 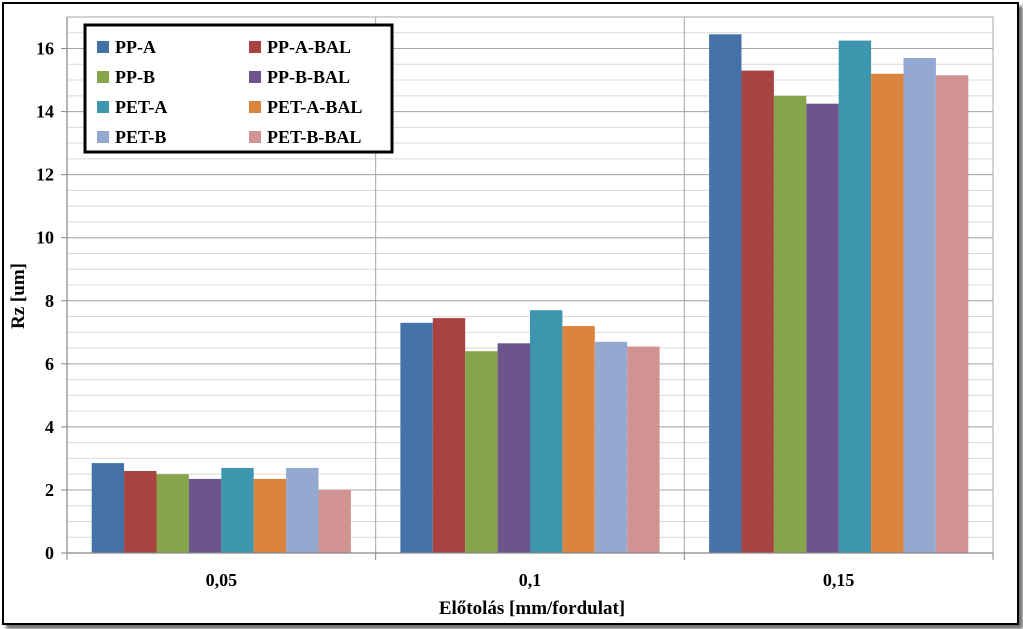 What do you see at coordinates (49, 553) in the screenshot?
I see `y-tick-label: 0` at bounding box center [49, 553].